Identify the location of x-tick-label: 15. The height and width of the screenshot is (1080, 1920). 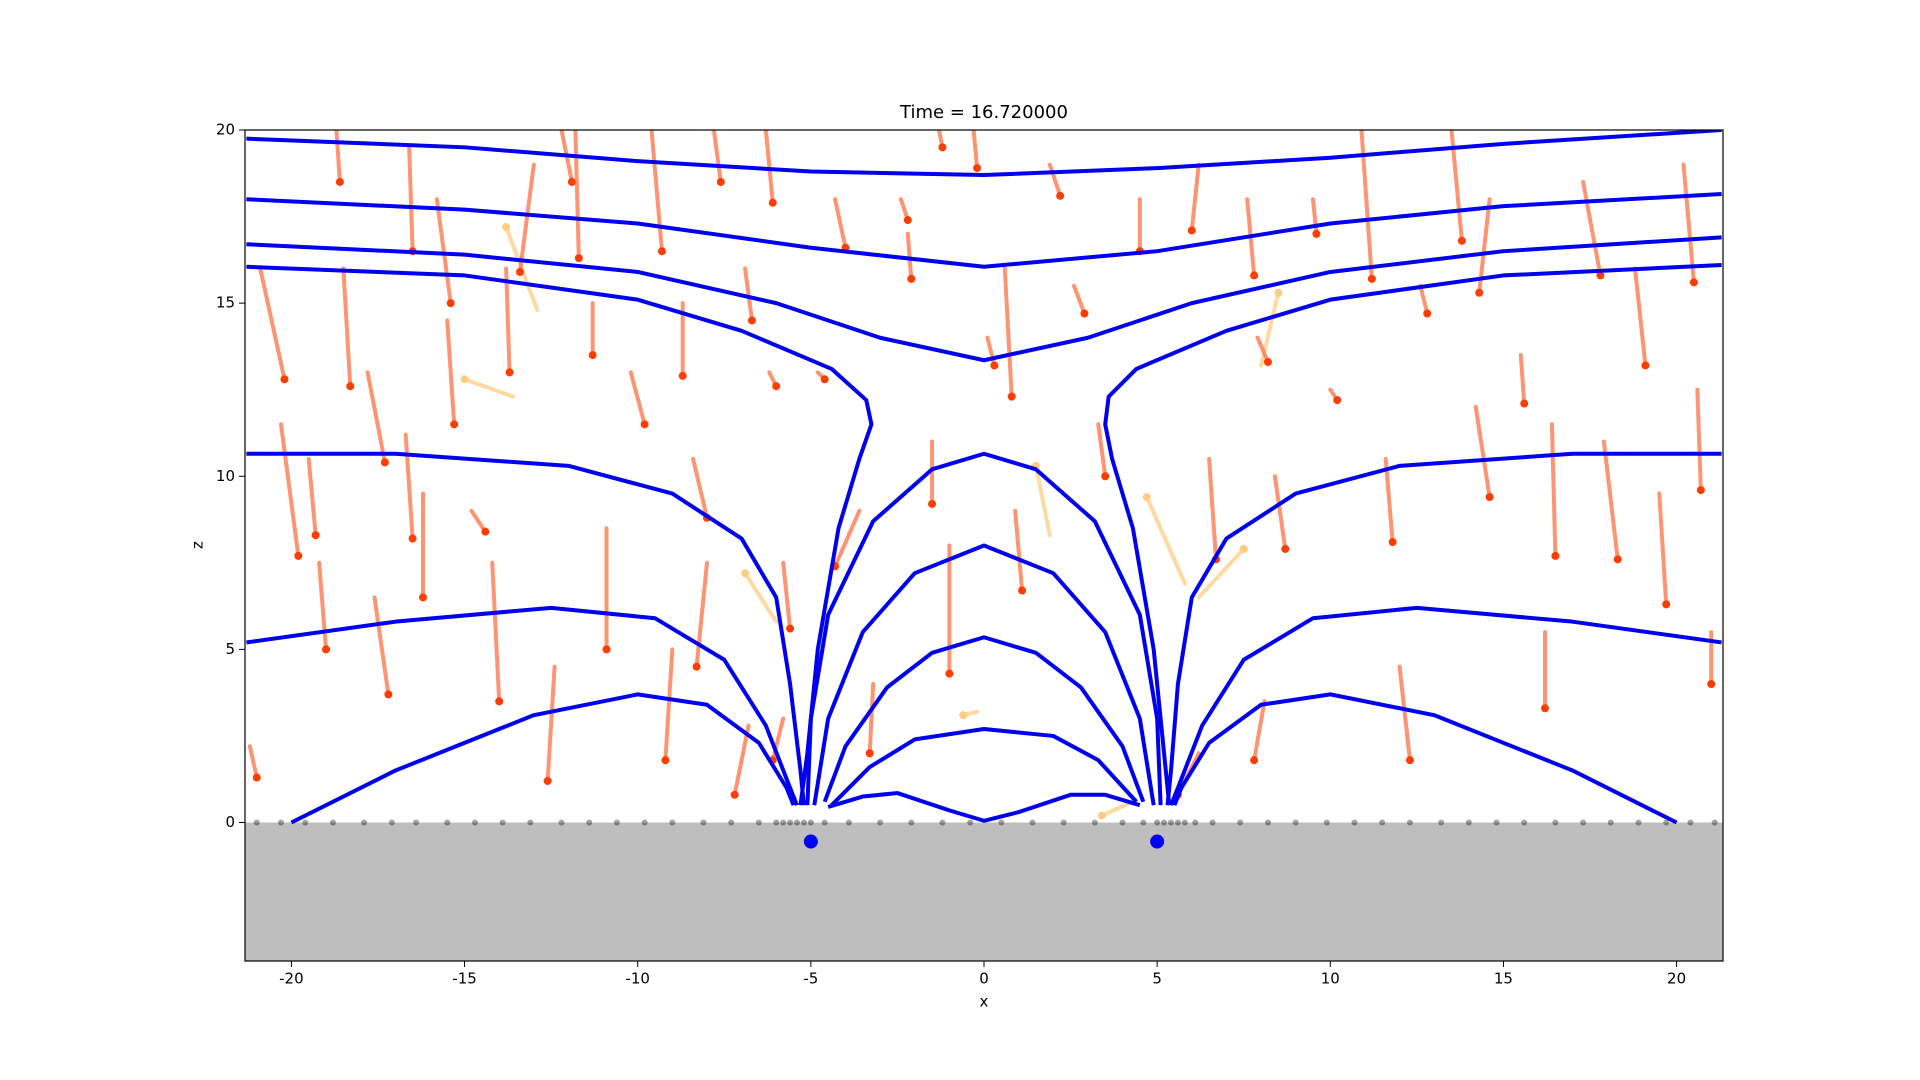
(1503, 979).